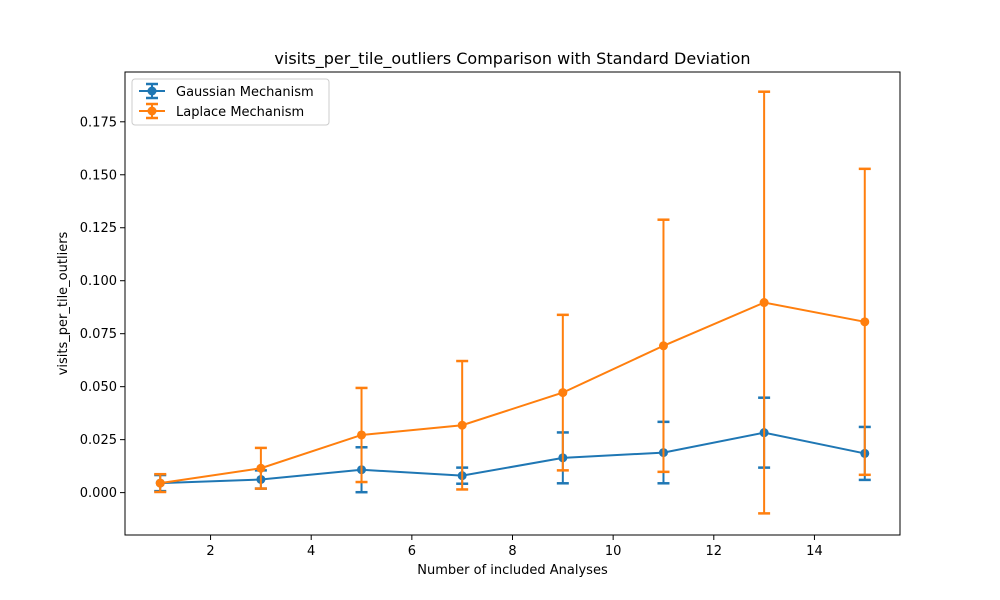  I want to click on y-tick-label: 0.075, so click(98, 334).